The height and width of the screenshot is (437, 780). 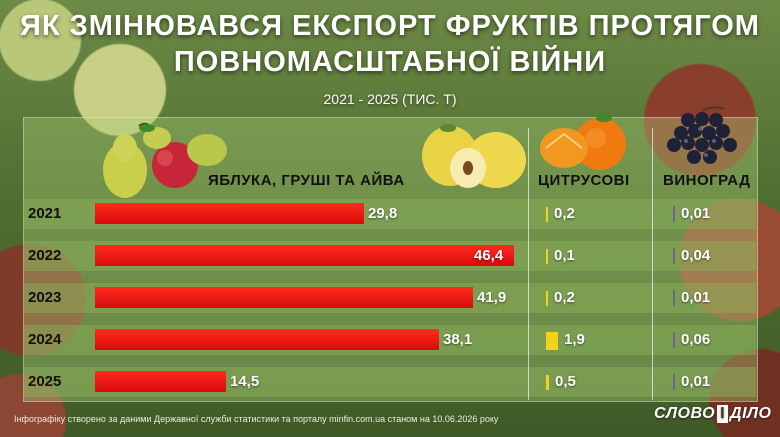 What do you see at coordinates (702, 135) in the screenshot?
I see `grapes-illustration` at bounding box center [702, 135].